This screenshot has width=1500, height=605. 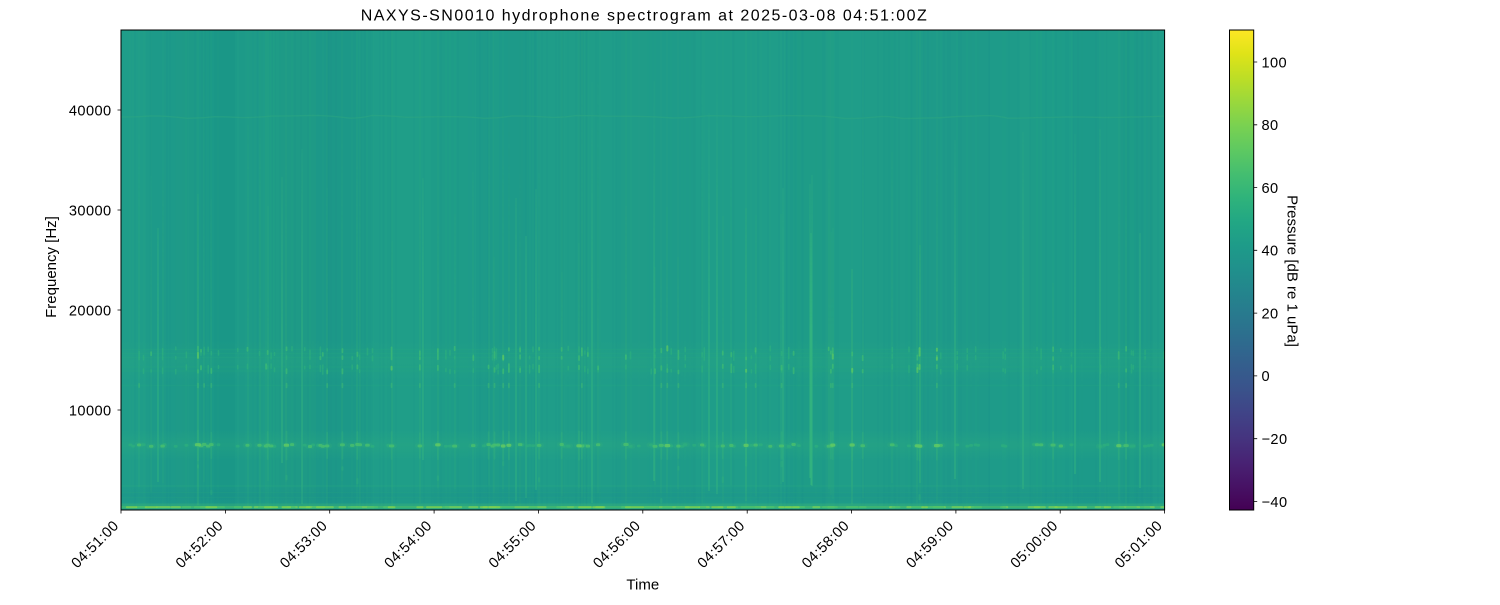 What do you see at coordinates (513, 545) in the screenshot?
I see `svg-text: 04:55:00` at bounding box center [513, 545].